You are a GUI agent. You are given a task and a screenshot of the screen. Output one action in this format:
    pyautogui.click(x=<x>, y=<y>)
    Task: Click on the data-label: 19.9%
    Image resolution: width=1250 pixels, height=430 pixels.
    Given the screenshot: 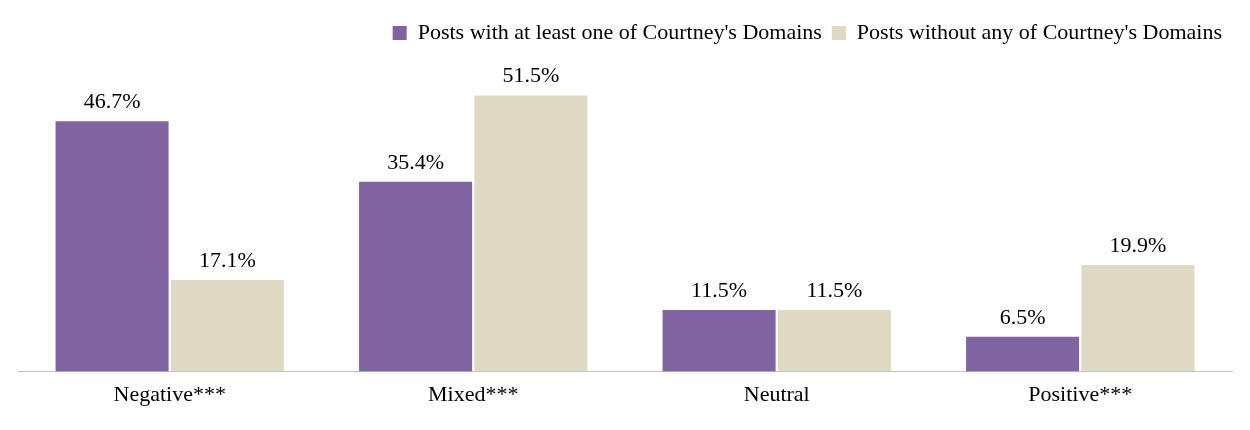 What is the action you would take?
    pyautogui.click(x=1138, y=244)
    